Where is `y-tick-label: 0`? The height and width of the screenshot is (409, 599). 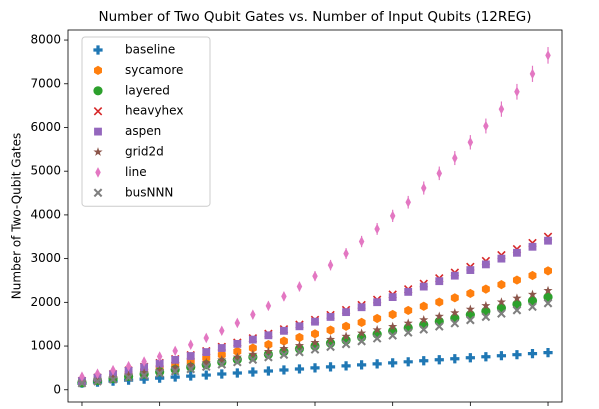
y-tick-label: 0 is located at coordinates (57, 389).